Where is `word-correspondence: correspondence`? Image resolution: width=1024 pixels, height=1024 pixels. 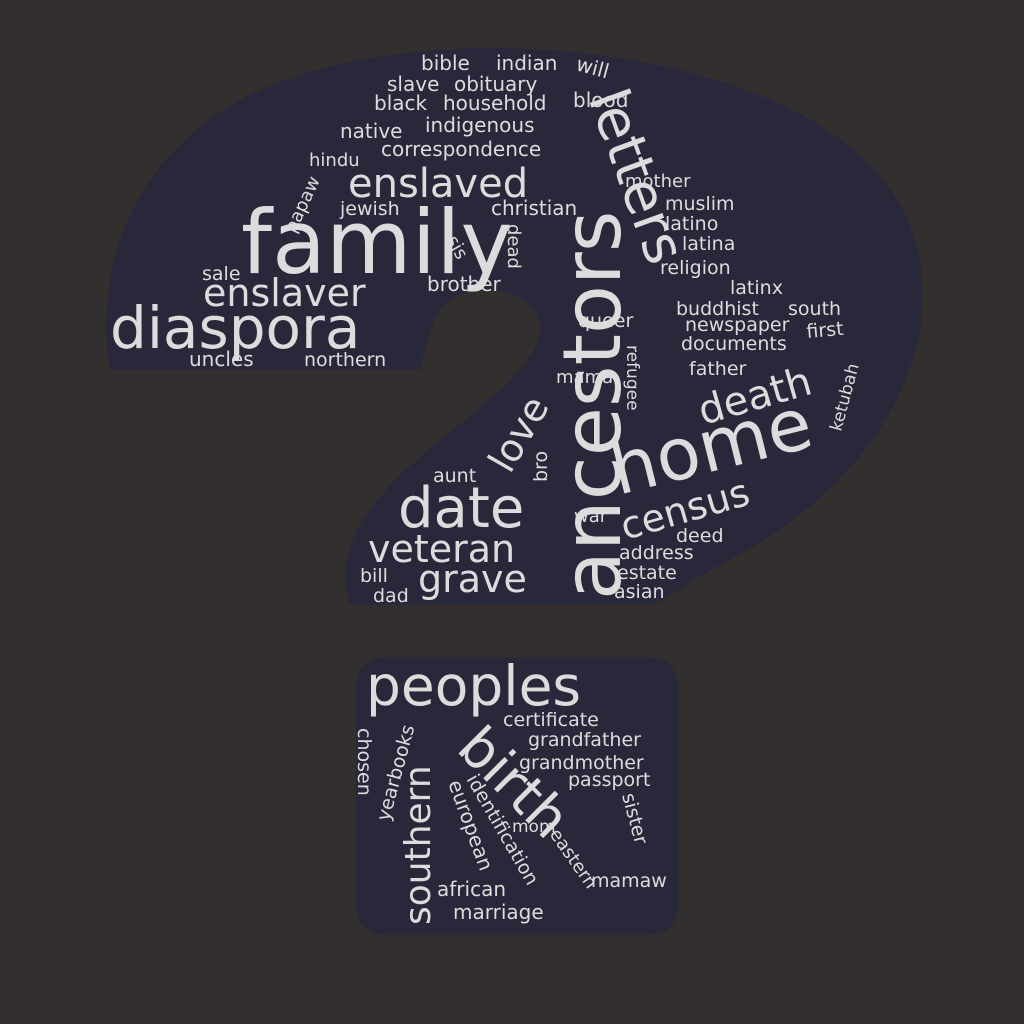
word-correspondence: correspondence is located at coordinates (461, 149).